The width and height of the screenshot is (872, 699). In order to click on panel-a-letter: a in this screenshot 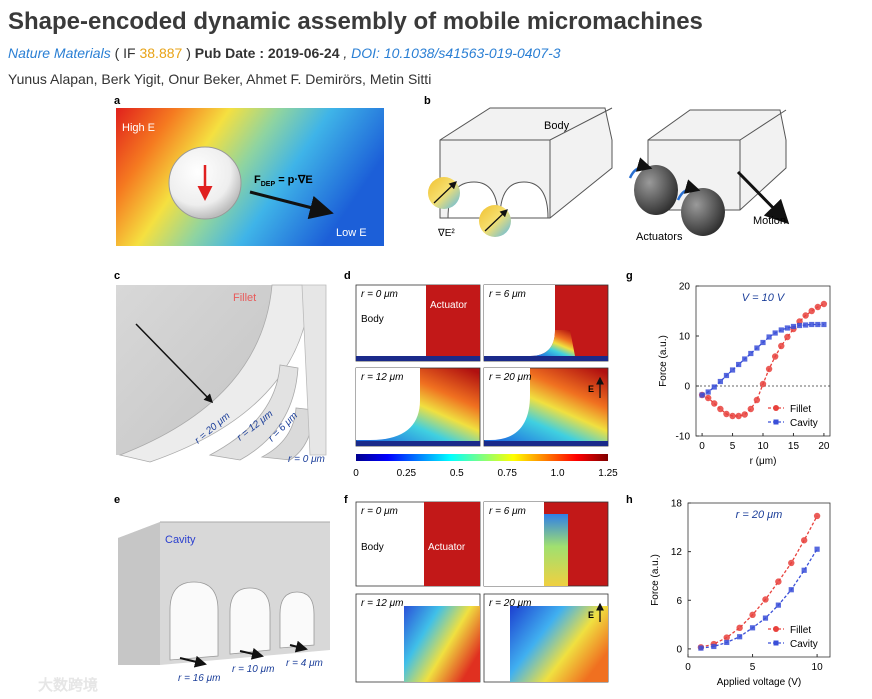, I will do `click(117, 101)`.